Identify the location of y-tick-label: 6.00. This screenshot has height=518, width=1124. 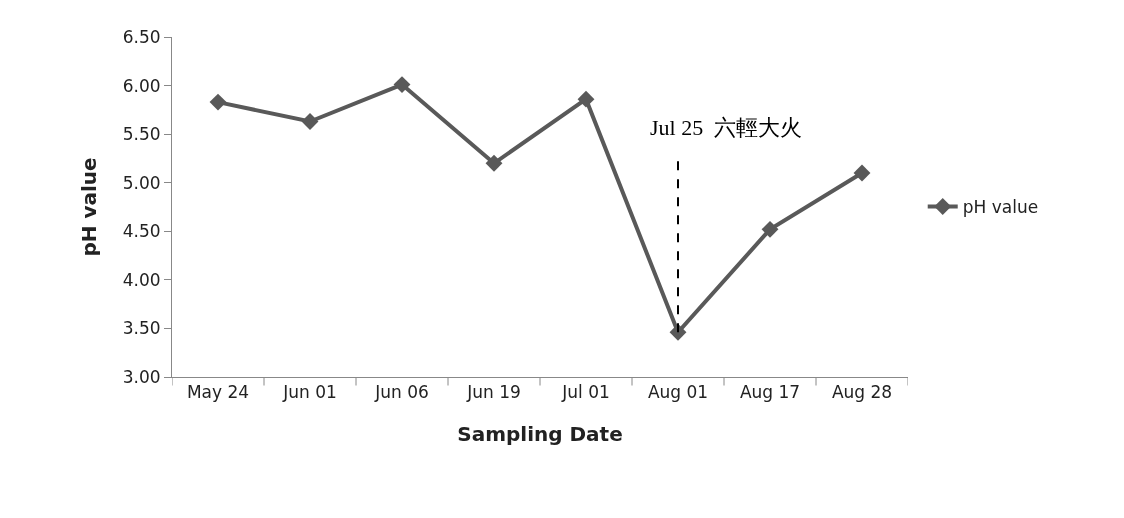
(141, 85).